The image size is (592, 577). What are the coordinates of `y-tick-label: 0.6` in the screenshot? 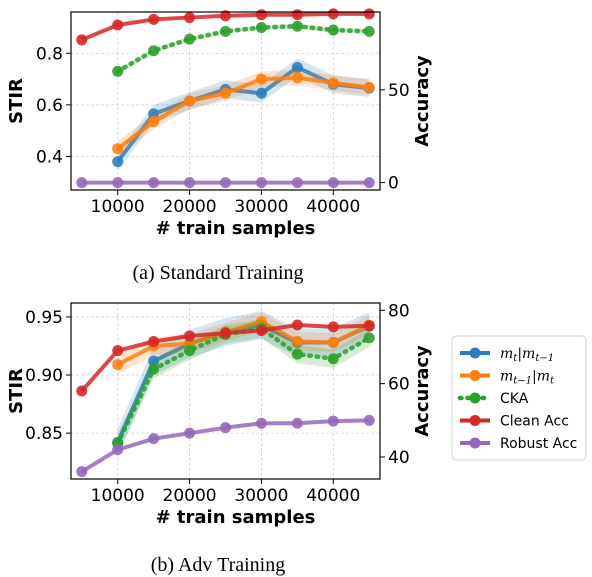 It's located at (49, 106).